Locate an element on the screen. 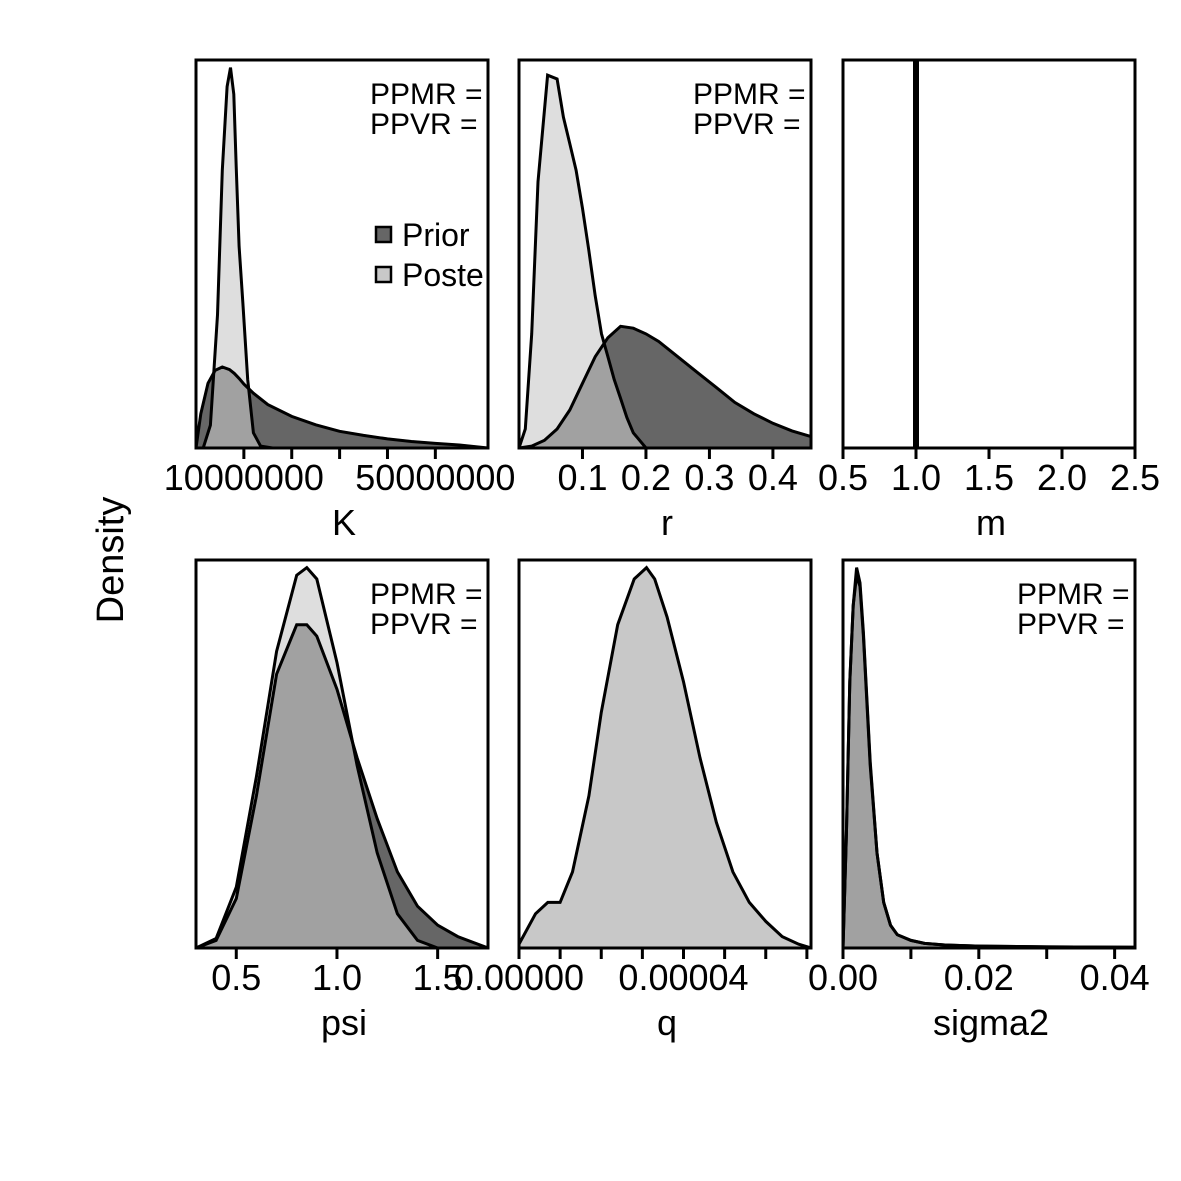  x-tick-label: 0.3 is located at coordinates (709, 477).